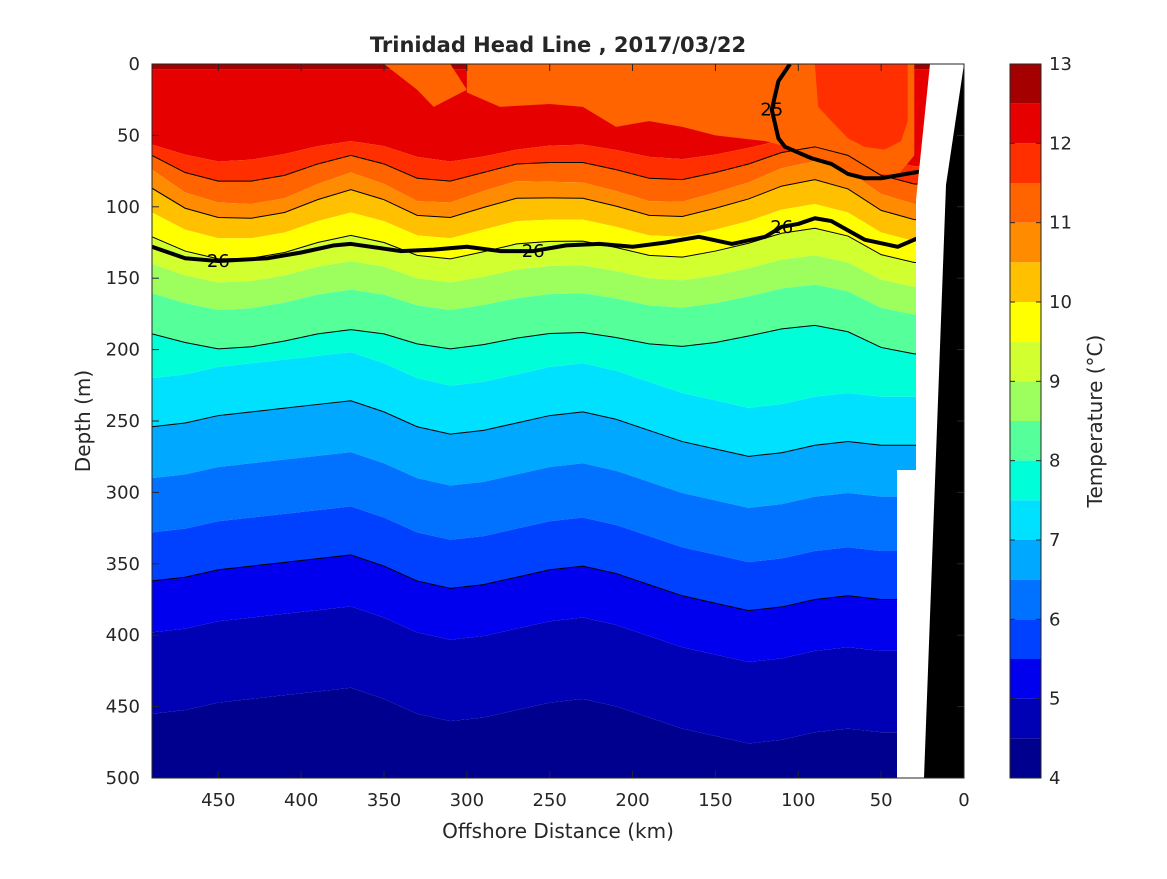 The width and height of the screenshot is (1167, 879). I want to click on colorbar-tick-label: 13, so click(1060, 64).